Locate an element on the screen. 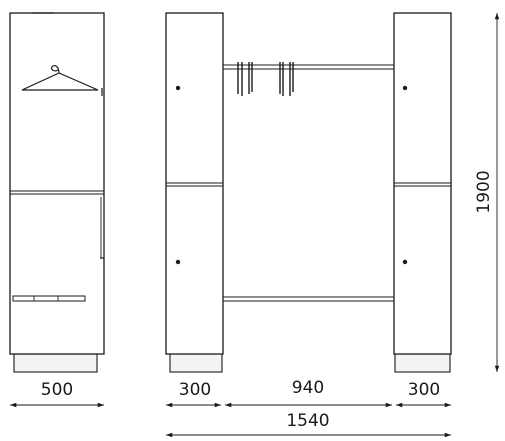 Image resolution: width=505 pixels, height=441 pixels. hanger-icon is located at coordinates (60, 78).